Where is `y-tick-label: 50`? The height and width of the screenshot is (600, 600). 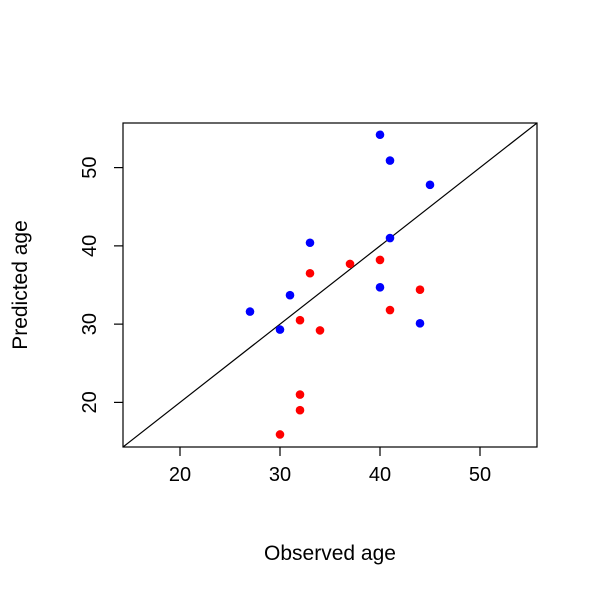 y-tick-label: 50 is located at coordinates (90, 167).